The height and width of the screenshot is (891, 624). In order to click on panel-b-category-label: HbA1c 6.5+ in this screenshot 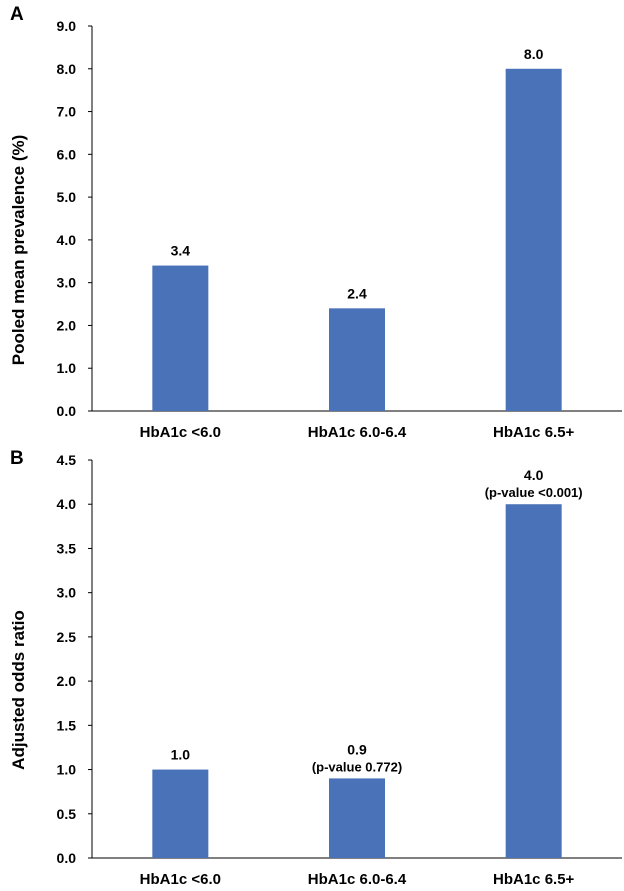, I will do `click(534, 879)`.